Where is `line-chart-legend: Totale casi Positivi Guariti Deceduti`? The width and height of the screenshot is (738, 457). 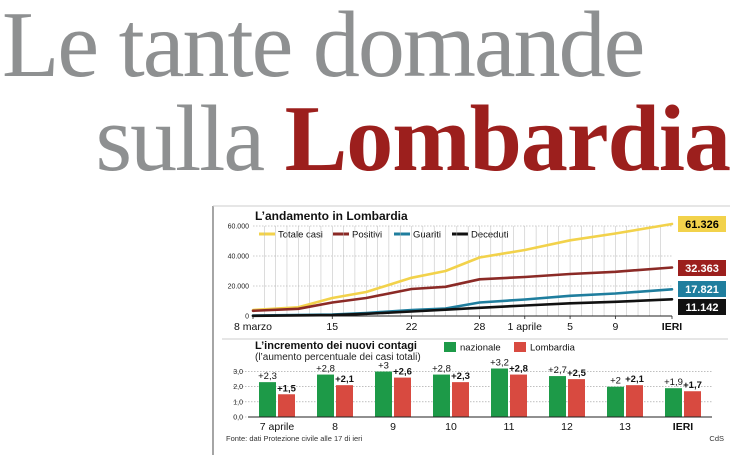 line-chart-legend: Totale casi Positivi Guariti Deceduti is located at coordinates (384, 235).